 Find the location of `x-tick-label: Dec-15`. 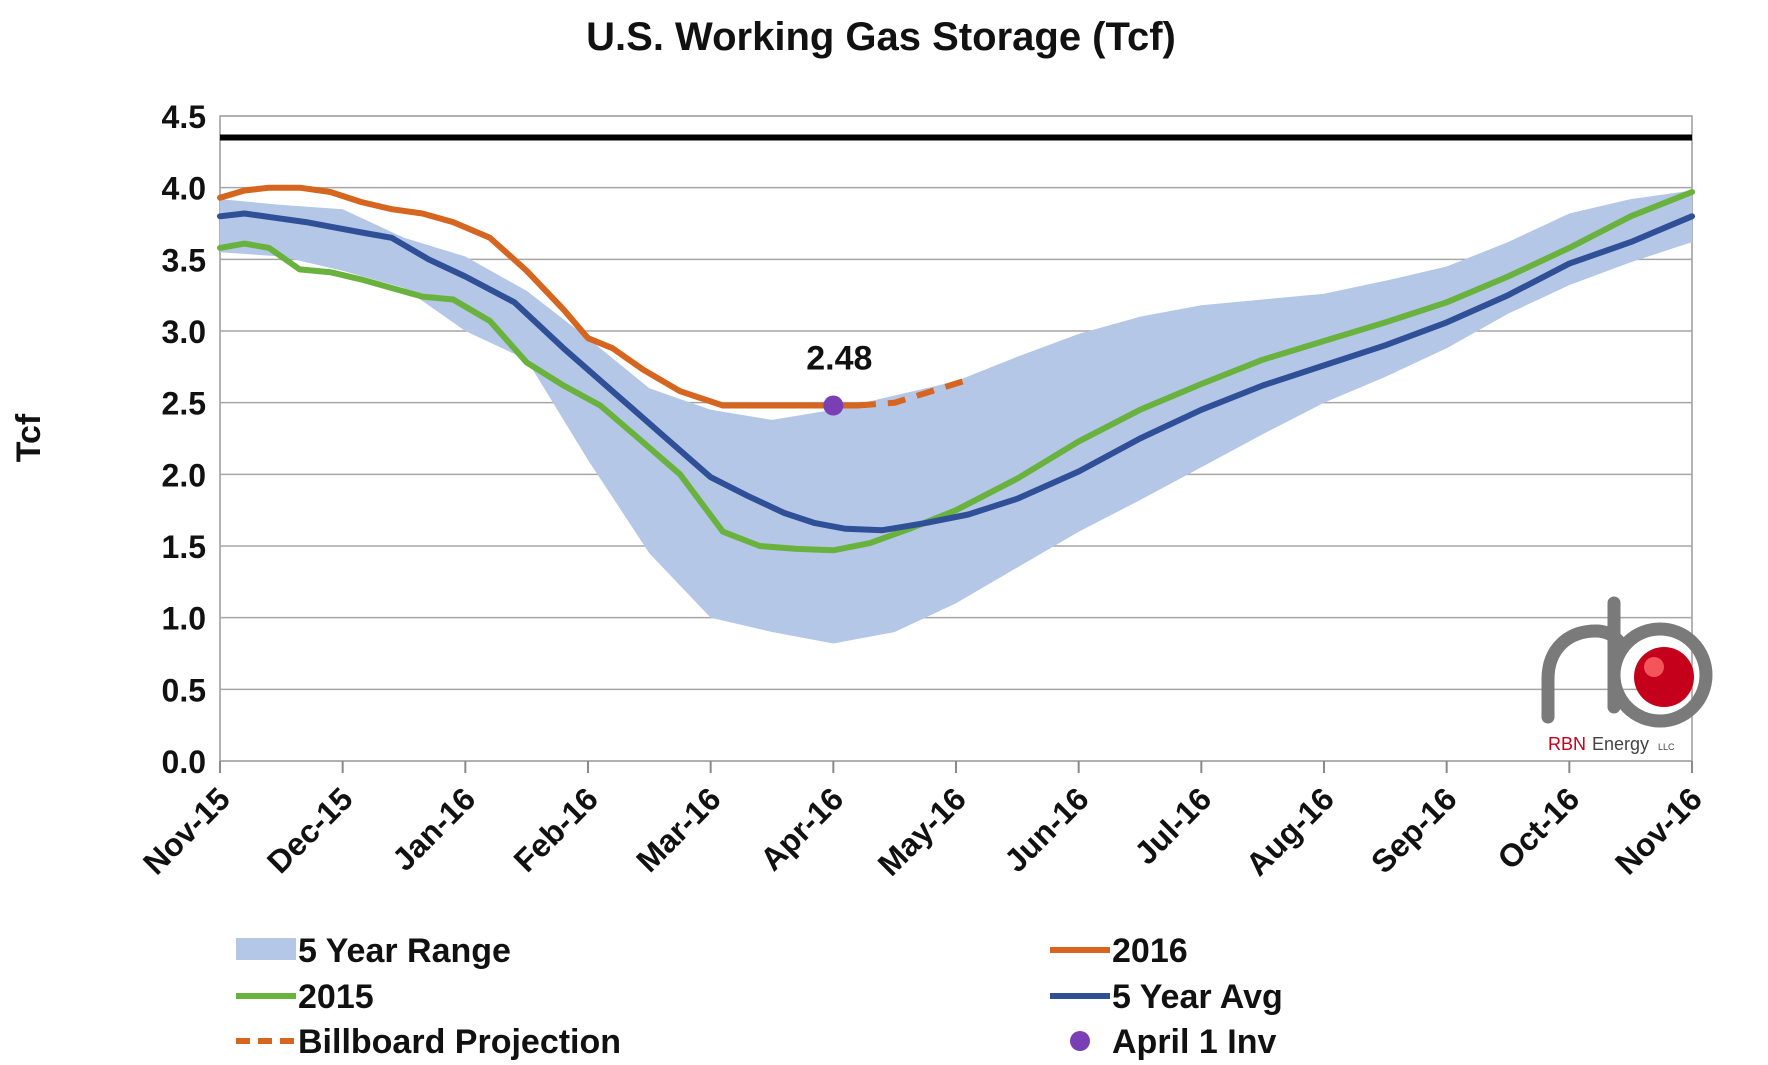

x-tick-label: Dec-15 is located at coordinates (310, 830).